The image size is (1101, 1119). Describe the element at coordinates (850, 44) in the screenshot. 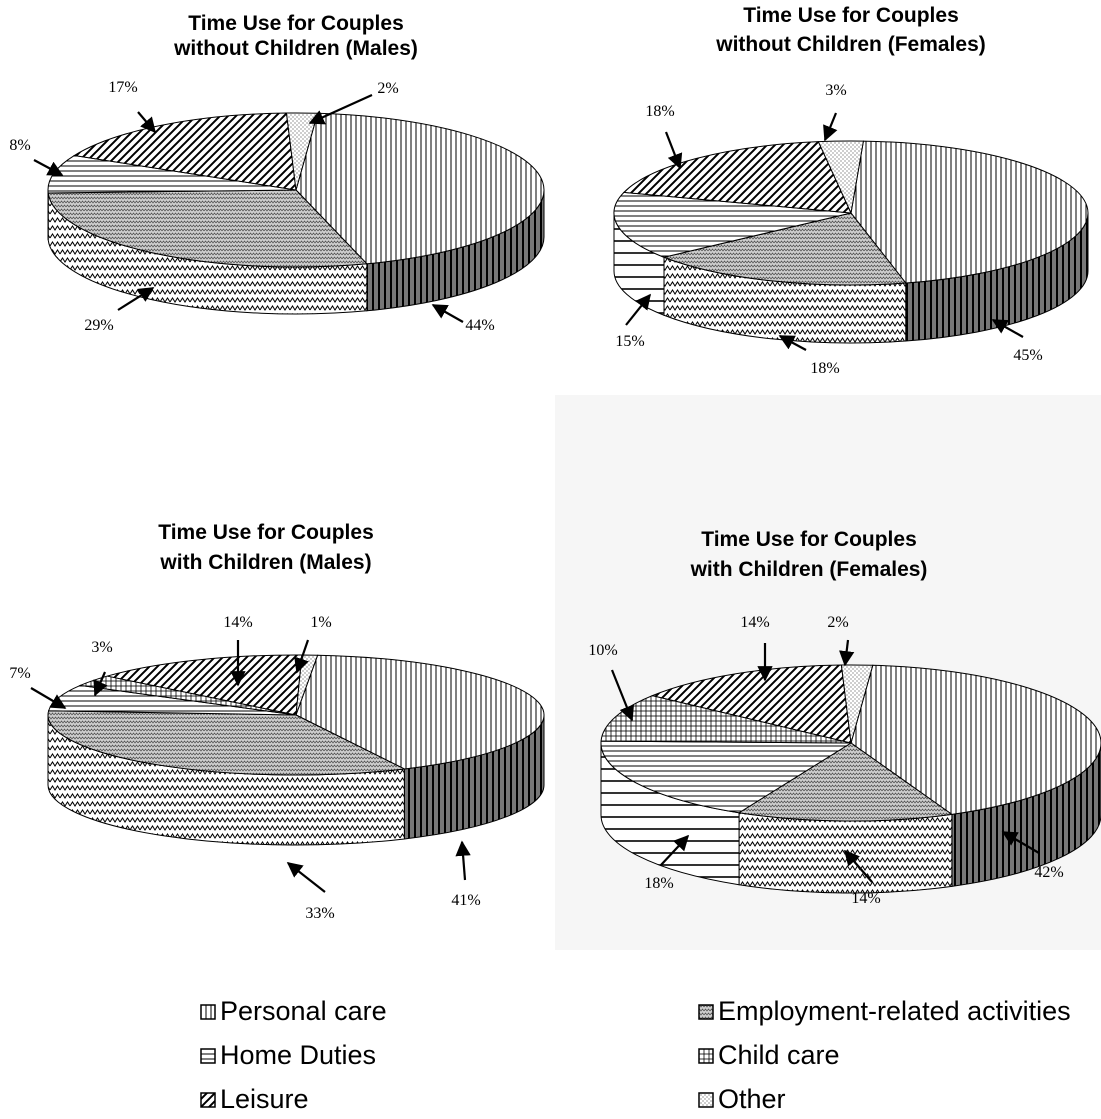

I see `pie-2-title-line-2: without Children (Females)` at that location.